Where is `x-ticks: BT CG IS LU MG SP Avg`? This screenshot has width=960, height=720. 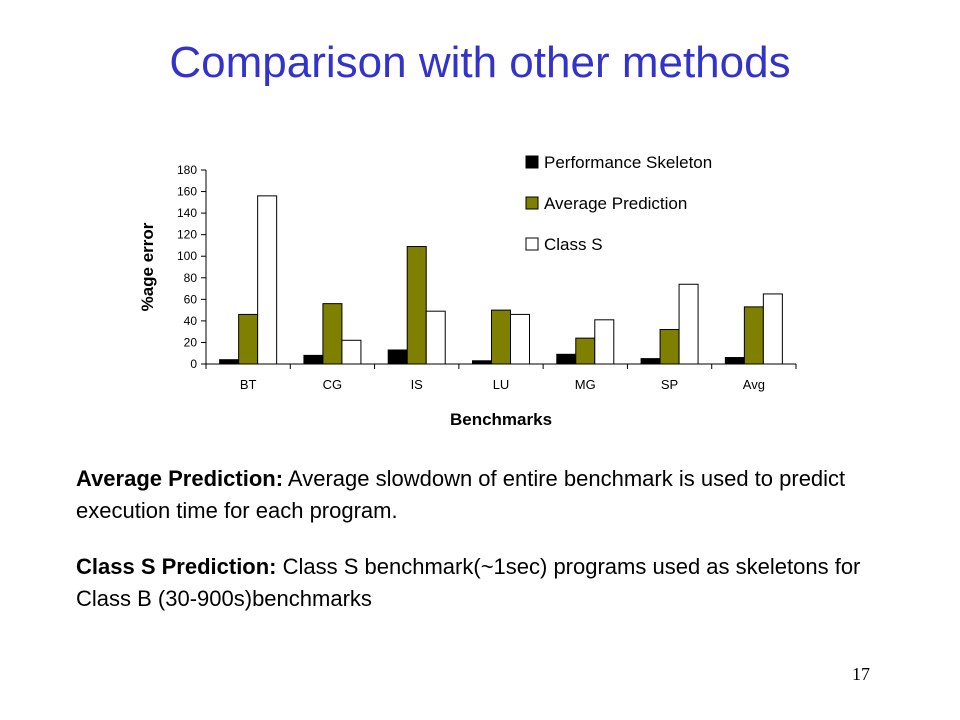 x-ticks: BT CG IS LU MG SP Avg is located at coordinates (501, 378).